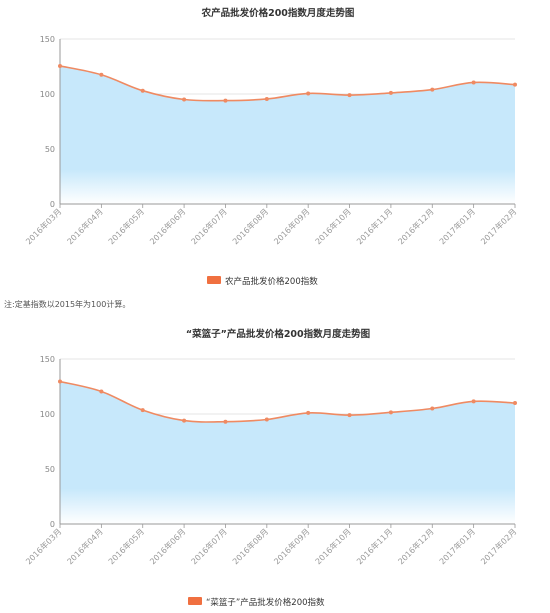  I want to click on legend: “菜篮子”产品批发价格200指数, so click(256, 602).